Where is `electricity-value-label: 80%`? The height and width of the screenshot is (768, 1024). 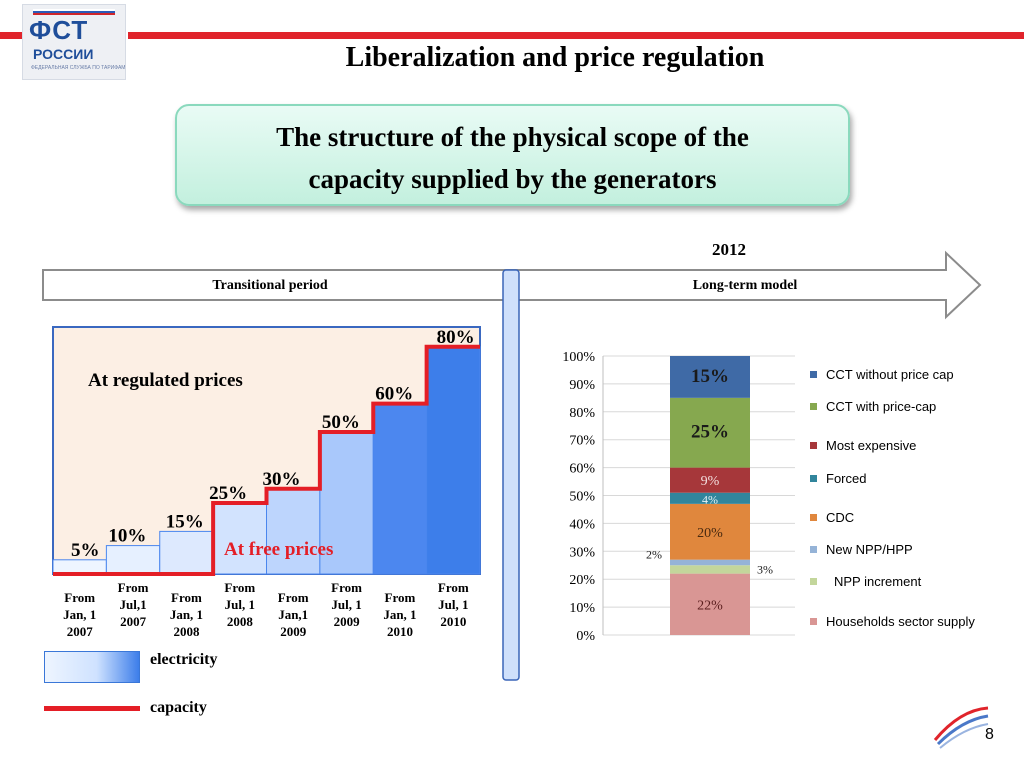
electricity-value-label: 80% is located at coordinates (456, 337).